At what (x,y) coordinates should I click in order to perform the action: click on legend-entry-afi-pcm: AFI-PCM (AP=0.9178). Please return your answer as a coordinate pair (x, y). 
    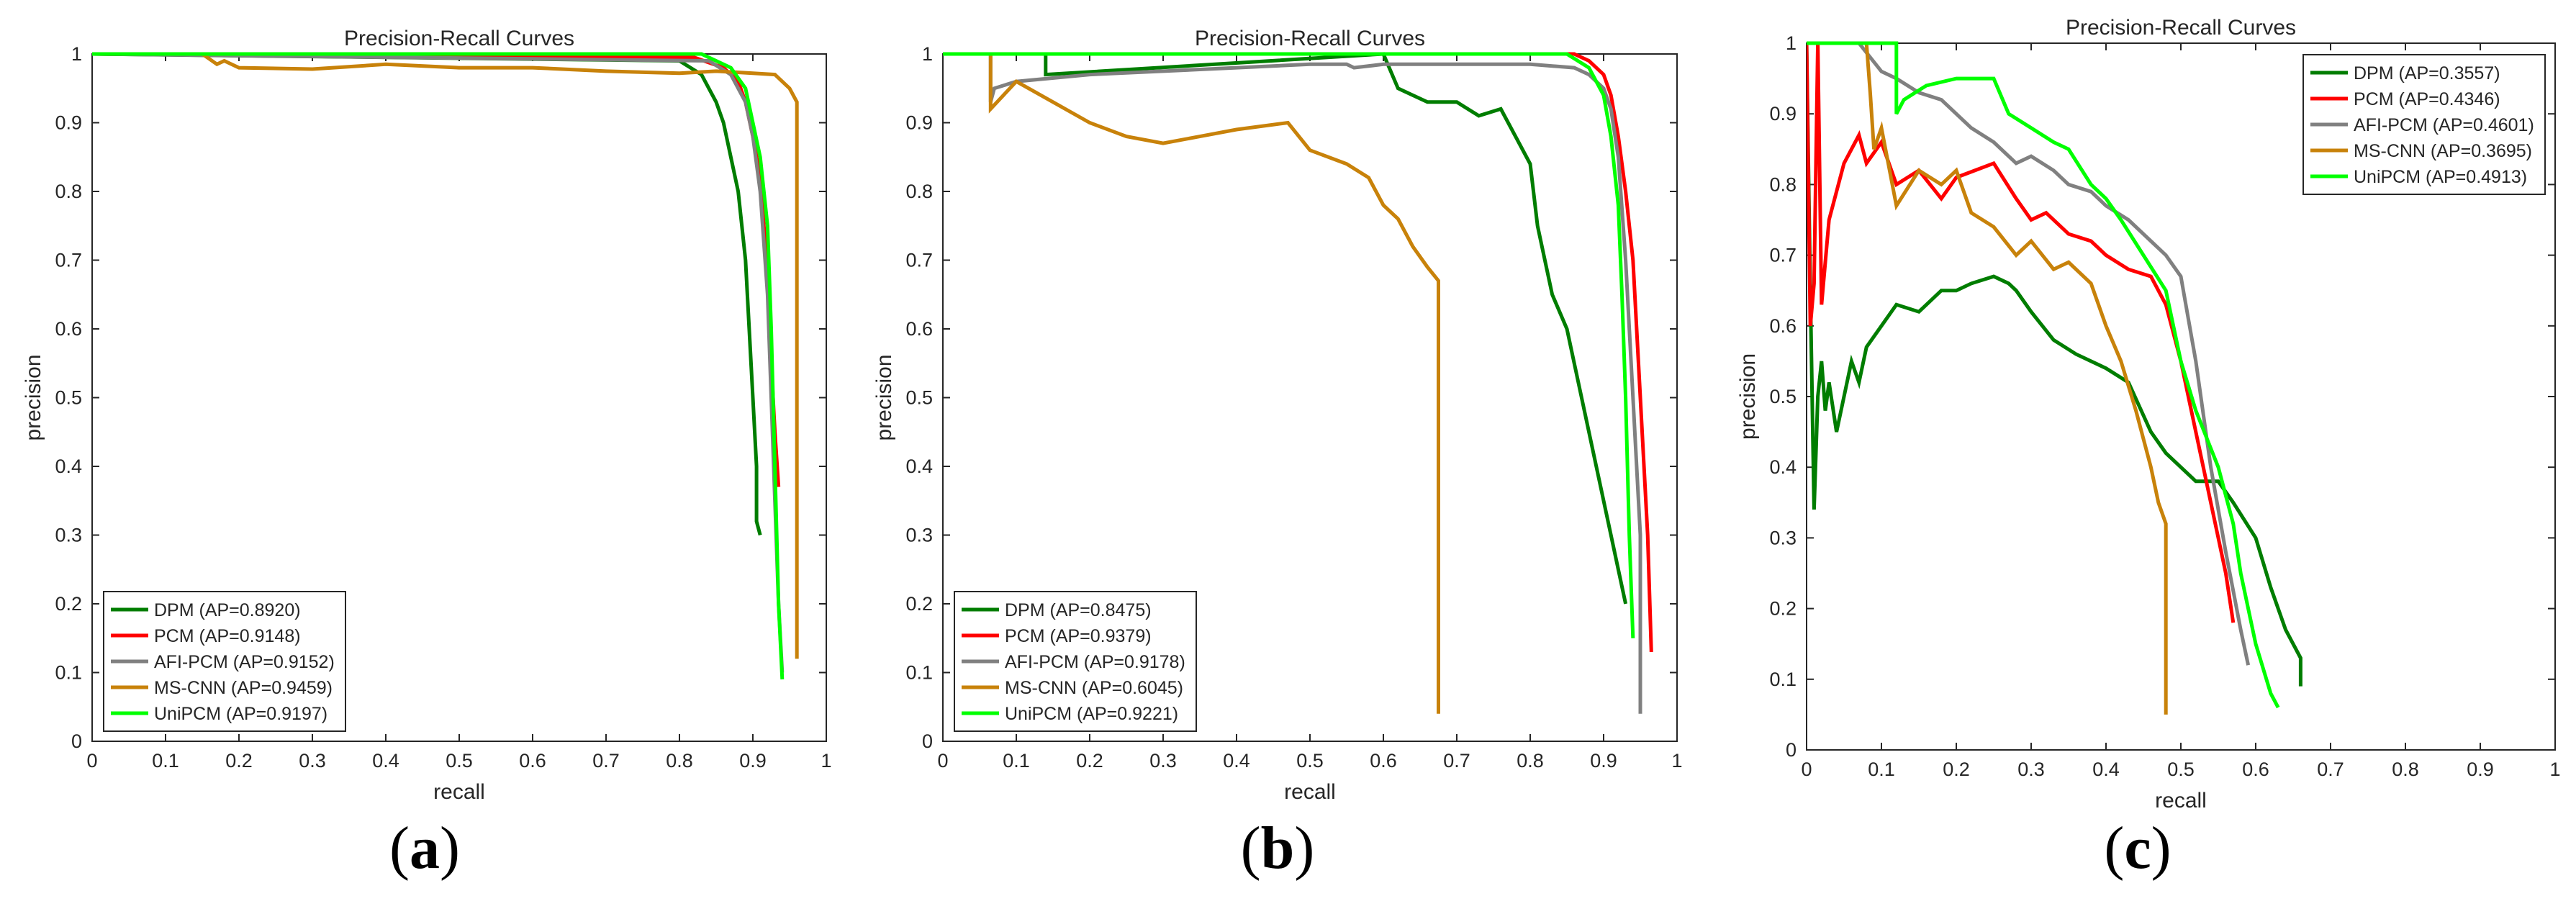
    Looking at the image, I should click on (1095, 662).